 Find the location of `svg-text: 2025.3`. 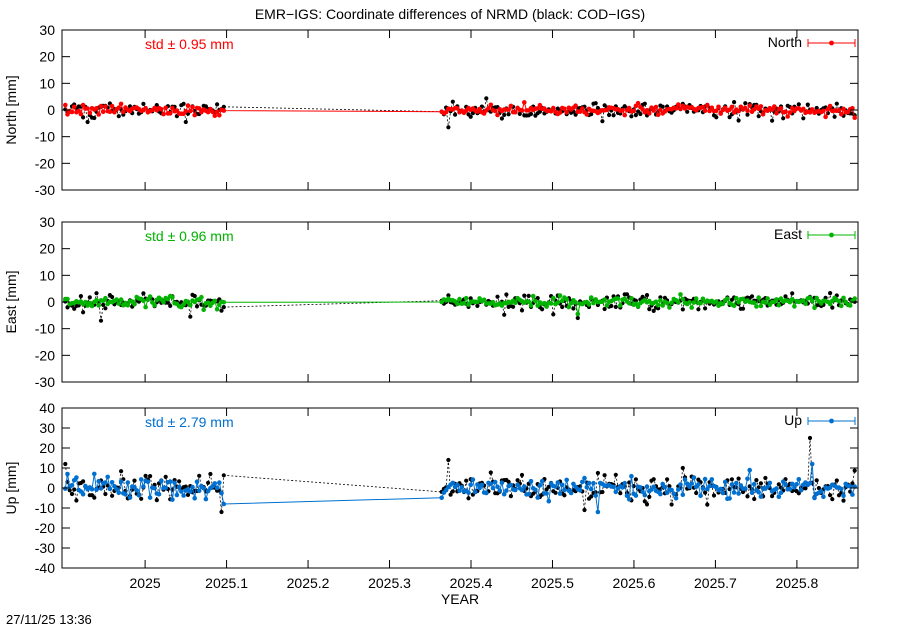

svg-text: 2025.3 is located at coordinates (389, 583).